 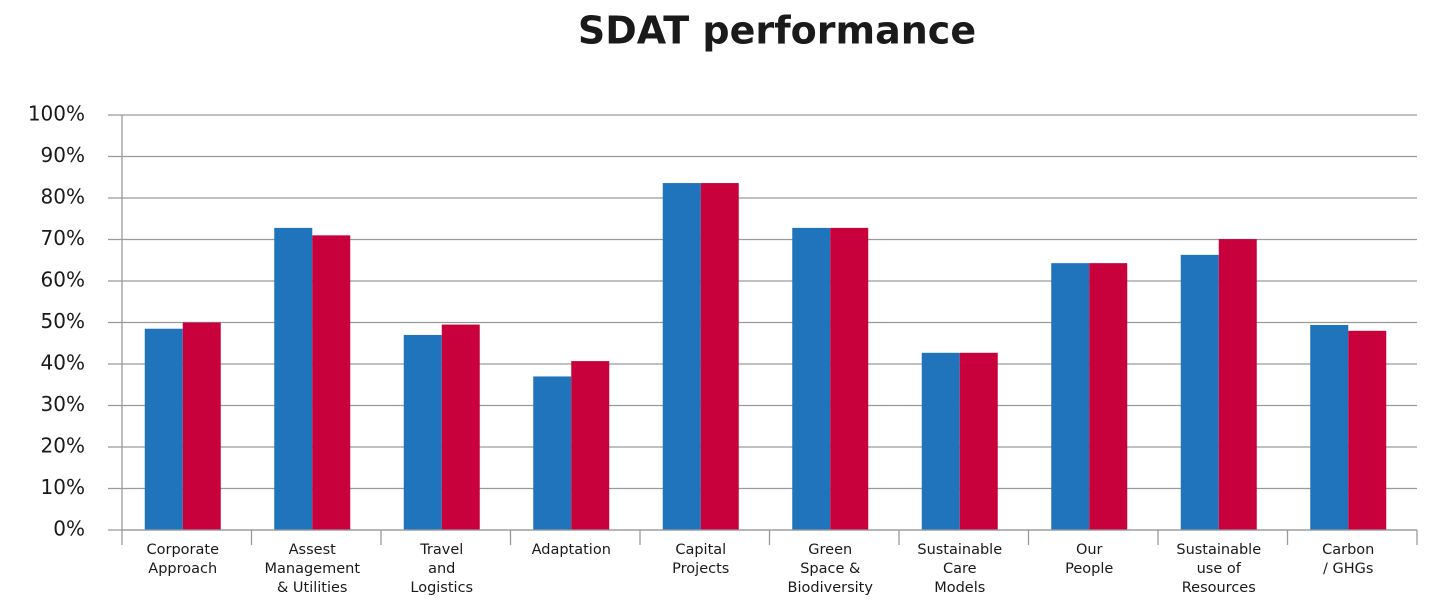 What do you see at coordinates (183, 559) in the screenshot?
I see `x-tick-label: Corporate Approach` at bounding box center [183, 559].